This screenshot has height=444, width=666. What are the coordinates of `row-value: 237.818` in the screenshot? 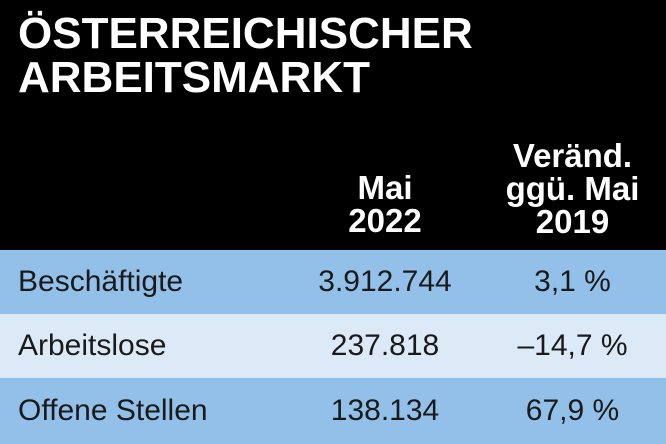 It's located at (385, 345).